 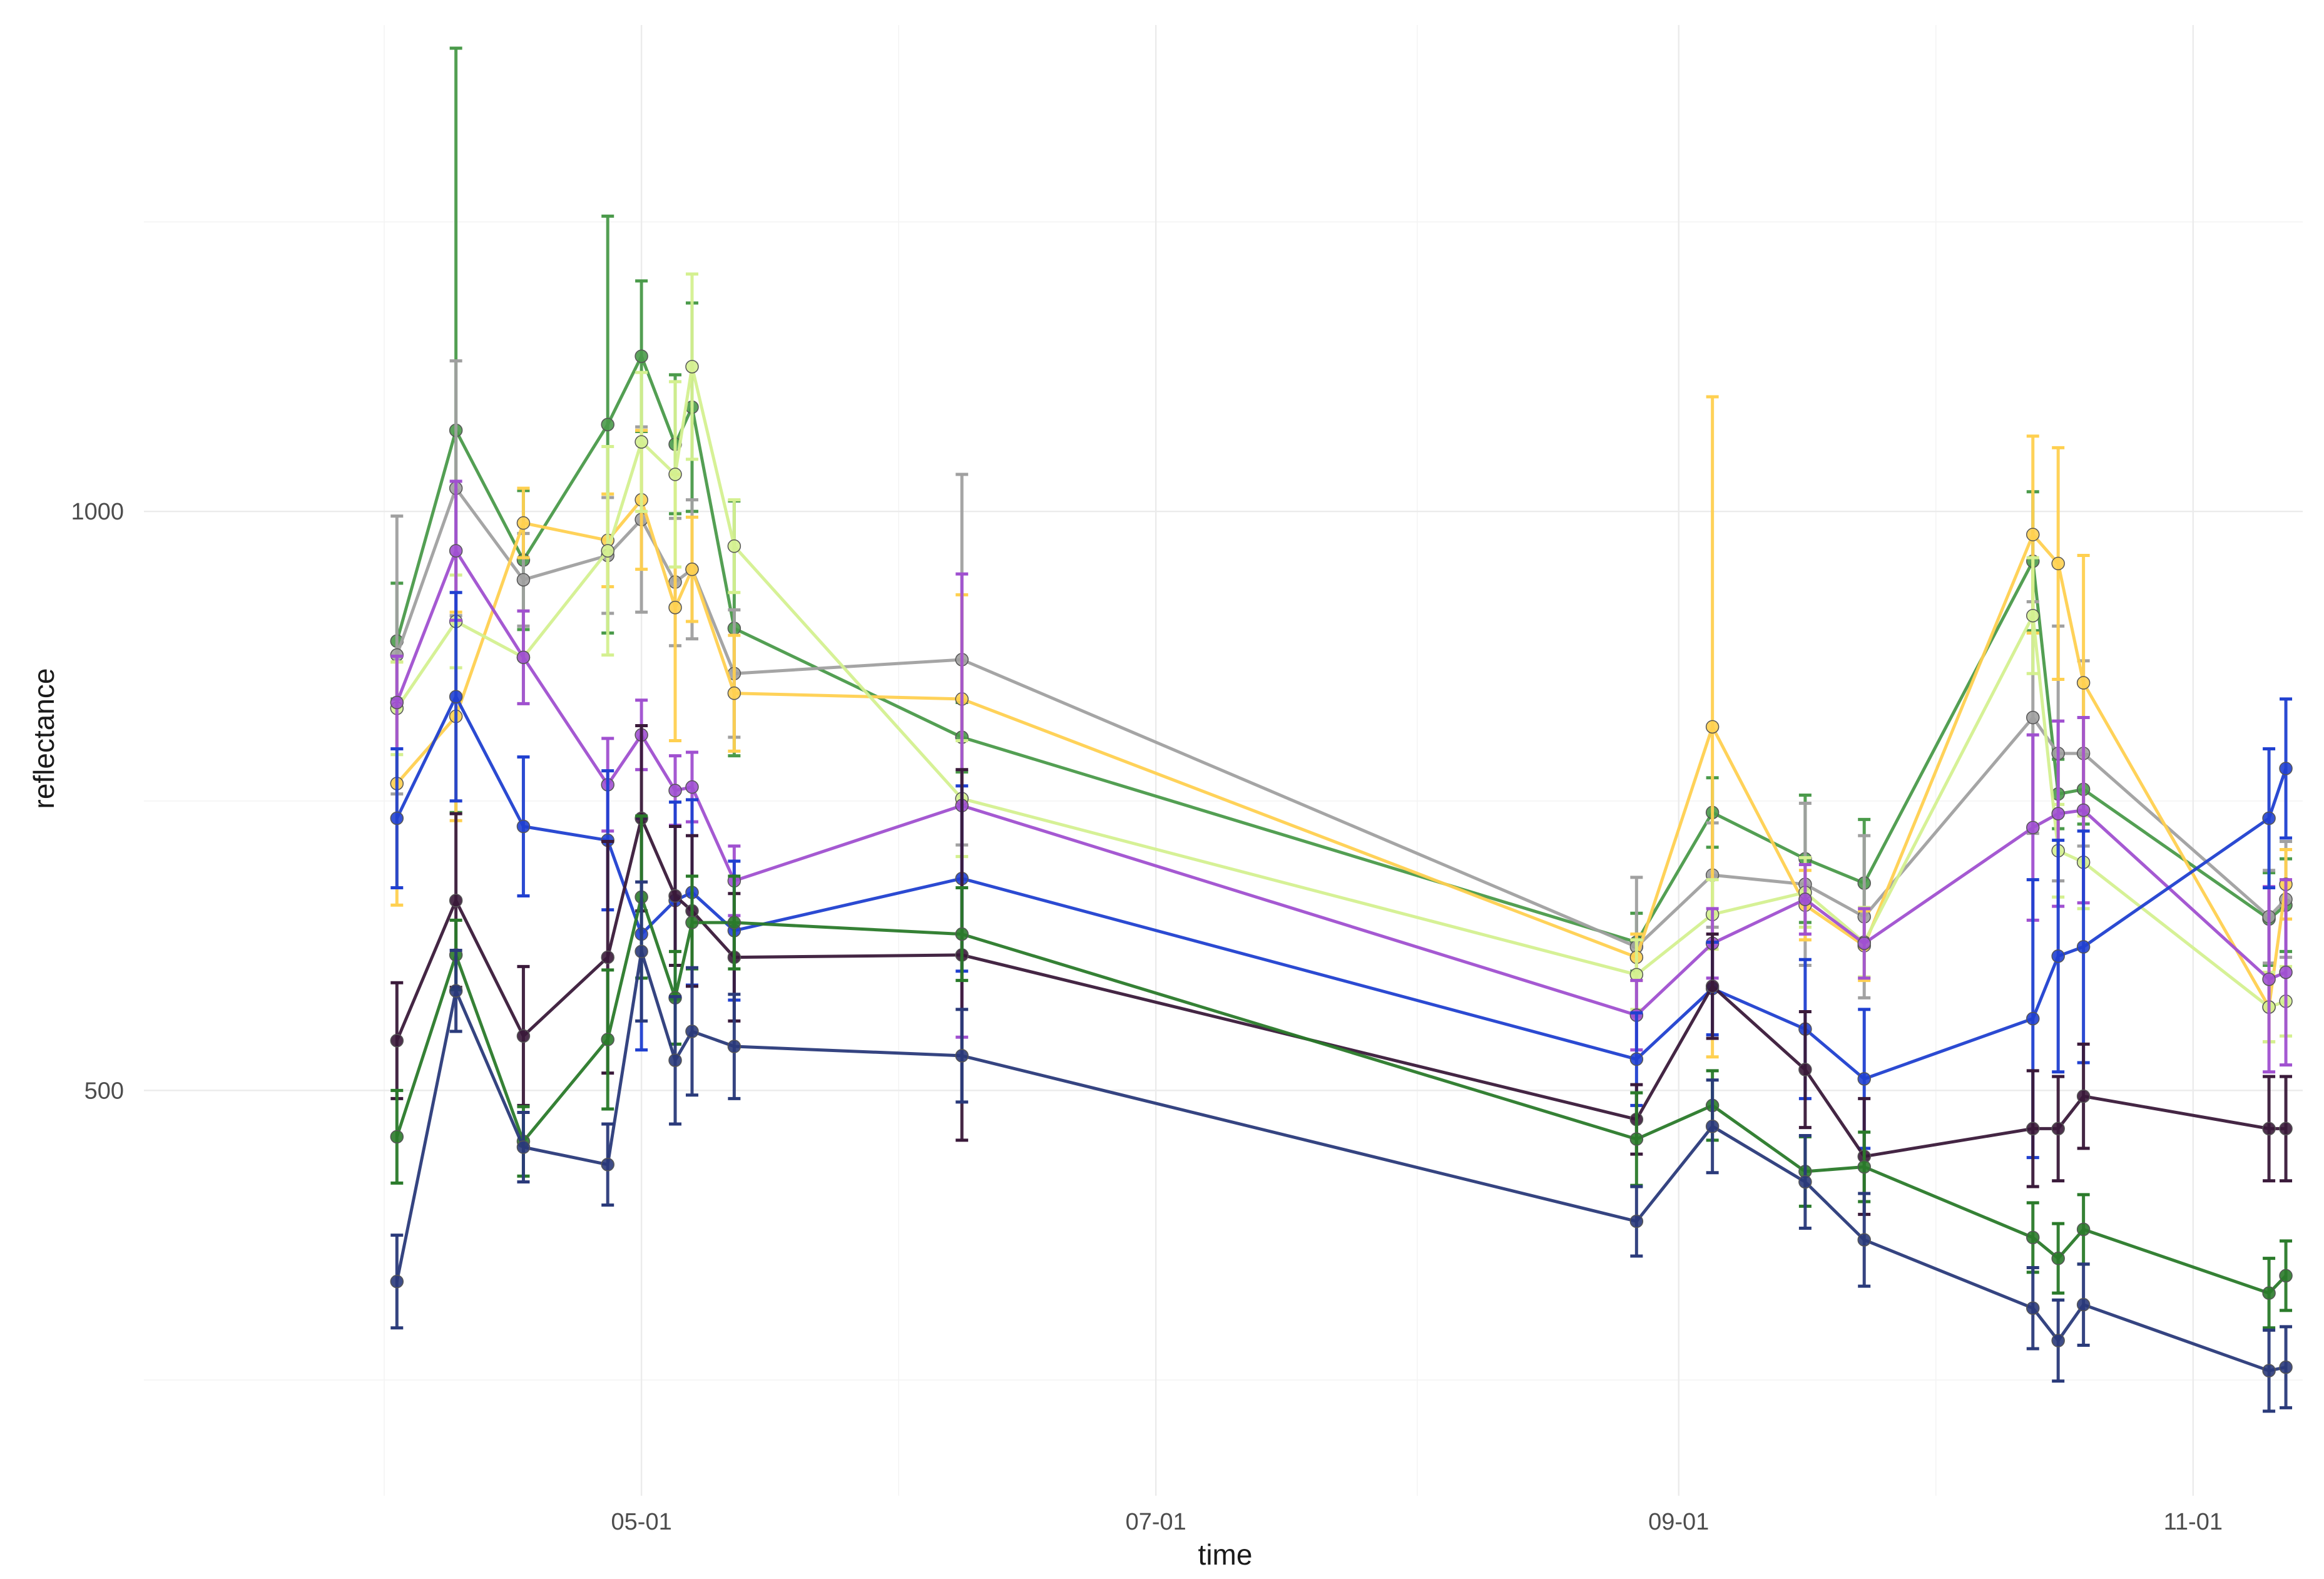 I want to click on x-axis-title: time, so click(x=1226, y=1554).